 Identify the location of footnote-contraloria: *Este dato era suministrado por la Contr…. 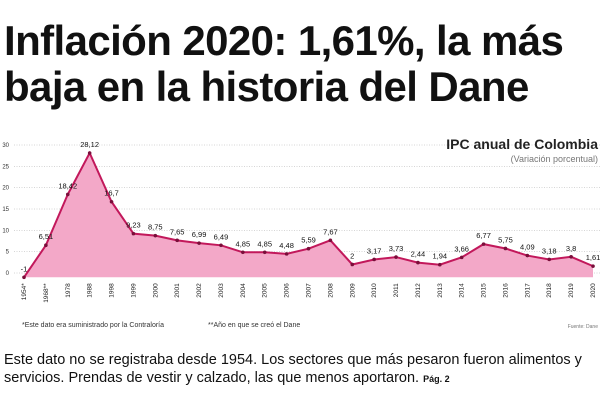
(93, 325).